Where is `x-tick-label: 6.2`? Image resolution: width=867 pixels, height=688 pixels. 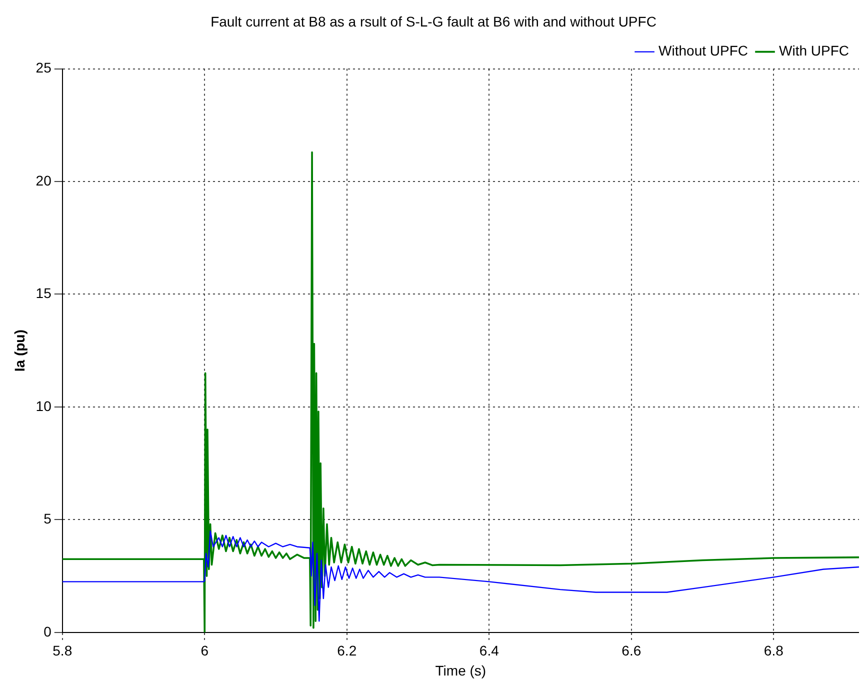 x-tick-label: 6.2 is located at coordinates (347, 650).